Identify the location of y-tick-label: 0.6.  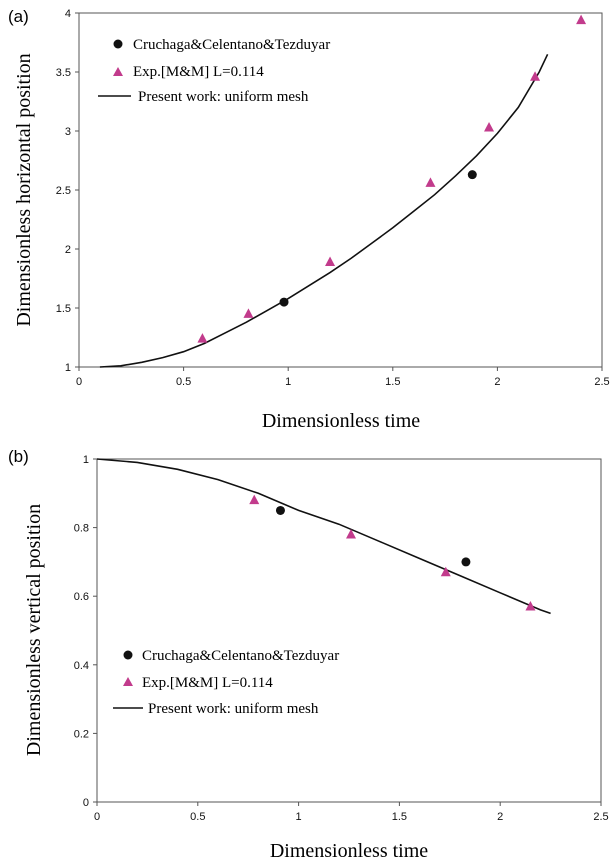
(81, 597).